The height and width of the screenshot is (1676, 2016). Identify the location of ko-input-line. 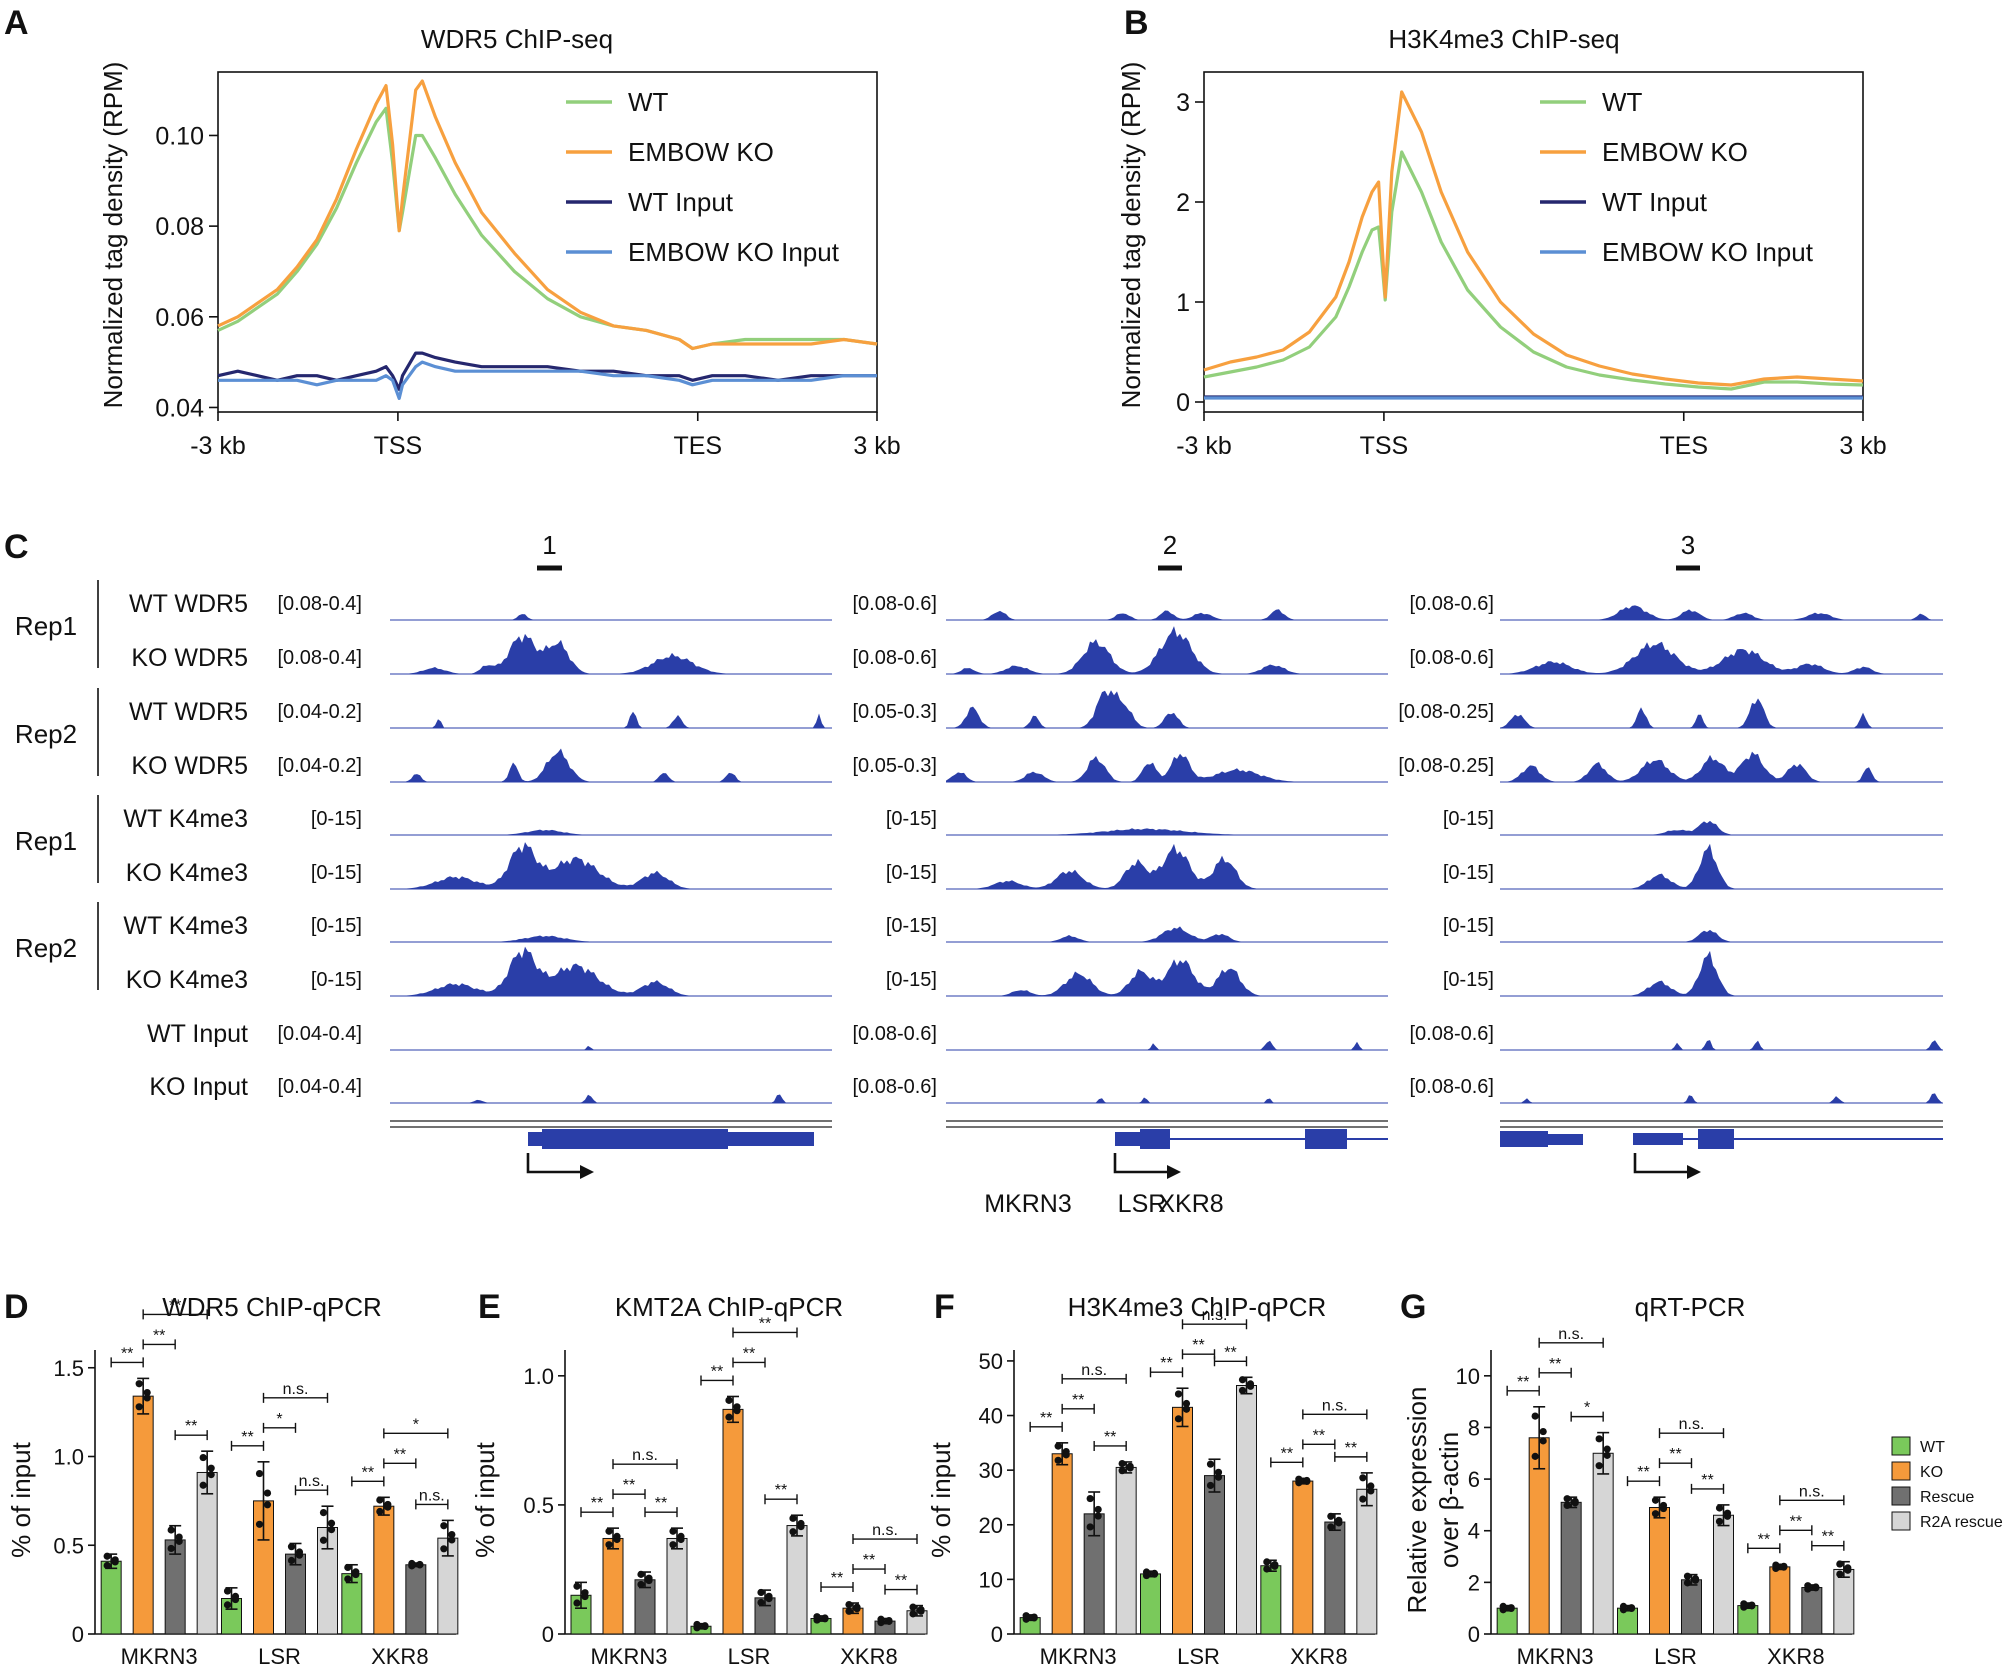
(547, 380).